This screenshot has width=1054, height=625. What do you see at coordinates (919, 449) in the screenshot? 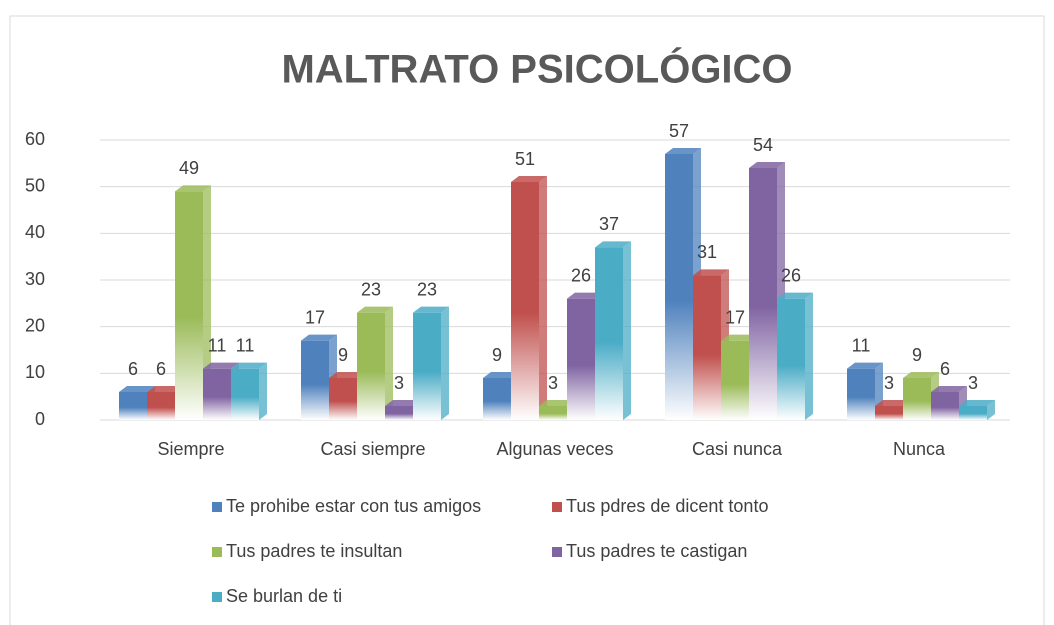
I see `x-tick-label: Nunca` at bounding box center [919, 449].